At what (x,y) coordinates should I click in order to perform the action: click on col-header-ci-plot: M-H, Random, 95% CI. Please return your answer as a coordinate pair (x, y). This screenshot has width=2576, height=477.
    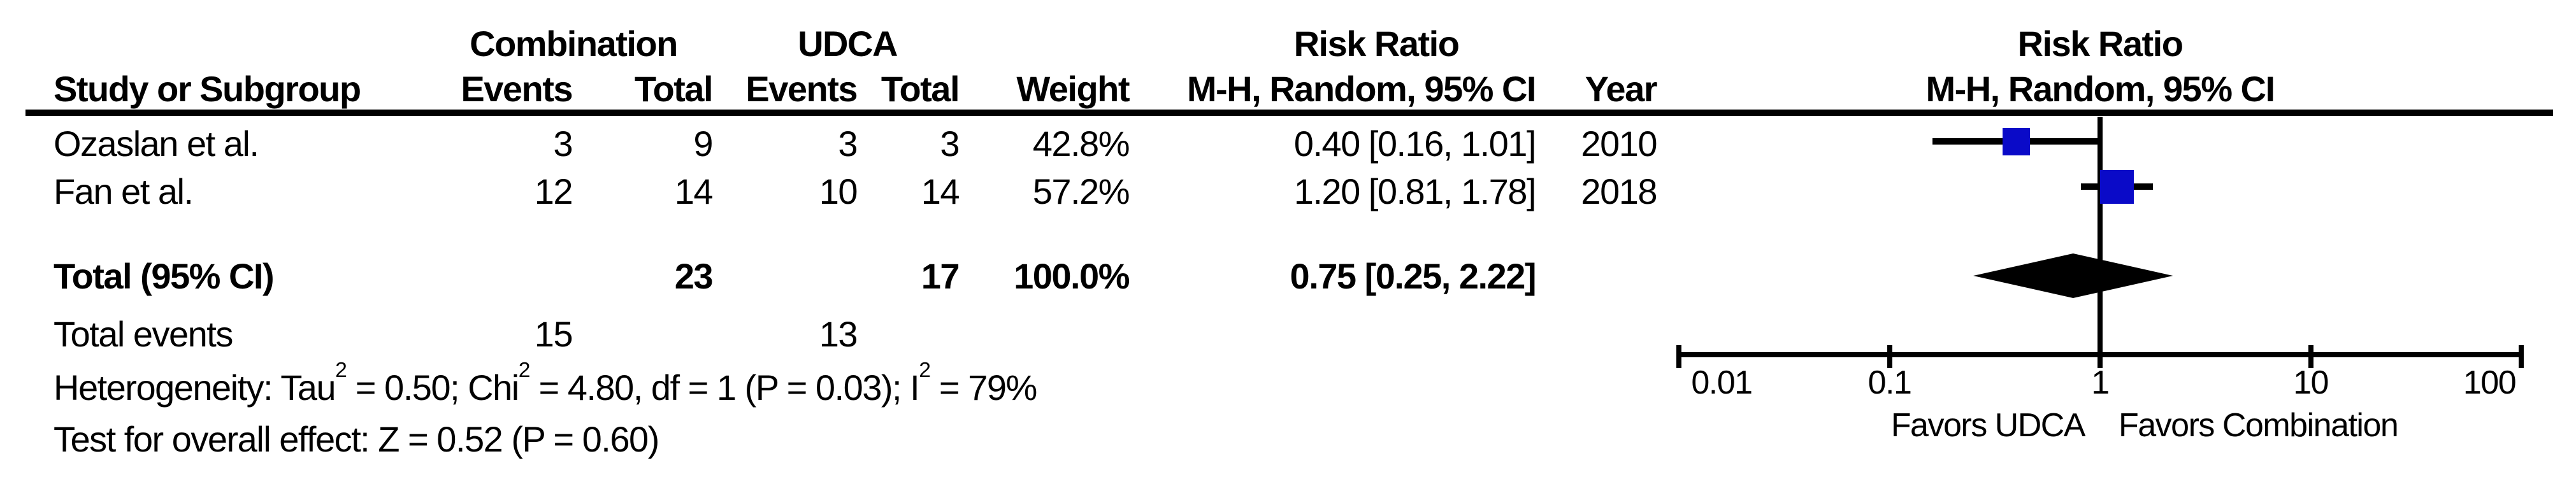
    Looking at the image, I should click on (2100, 89).